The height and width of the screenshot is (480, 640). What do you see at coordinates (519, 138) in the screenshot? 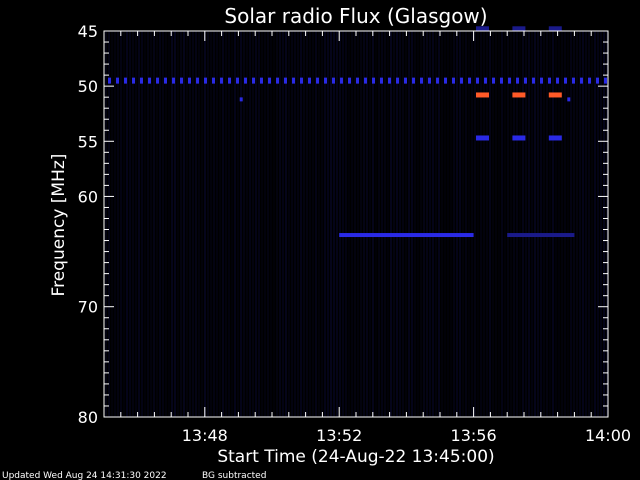
I see `blue-marks-55-mark` at bounding box center [519, 138].